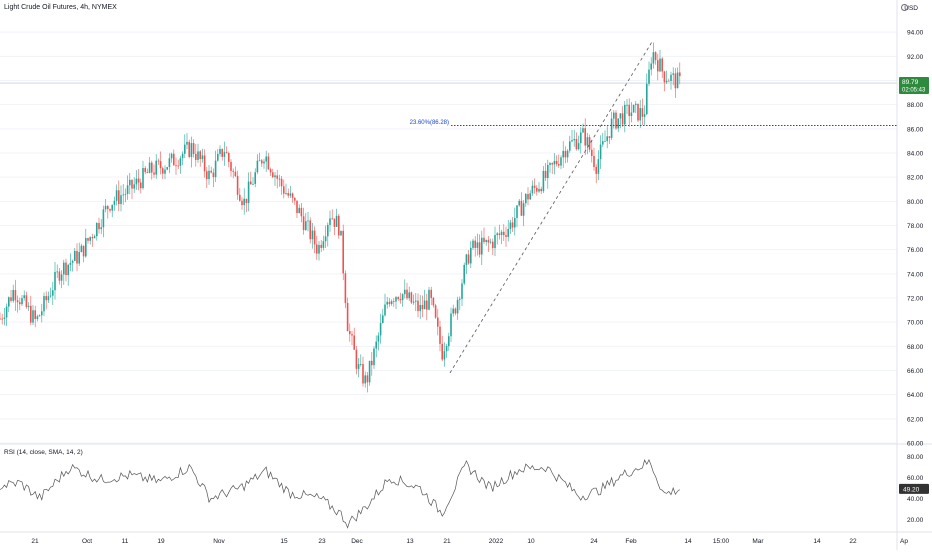 The image size is (932, 555). What do you see at coordinates (915, 444) in the screenshot?
I see `price-tick-label: 60.00` at bounding box center [915, 444].